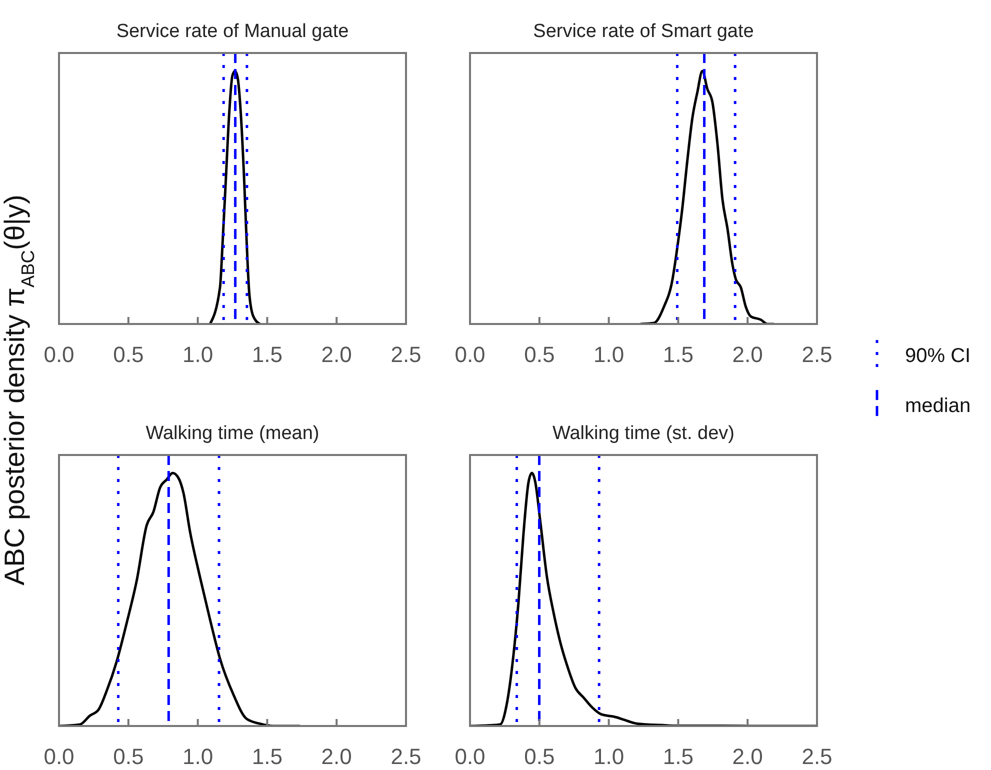  Describe the element at coordinates (233, 433) in the screenshot. I see `chart-title: Walking time (mean)` at that location.